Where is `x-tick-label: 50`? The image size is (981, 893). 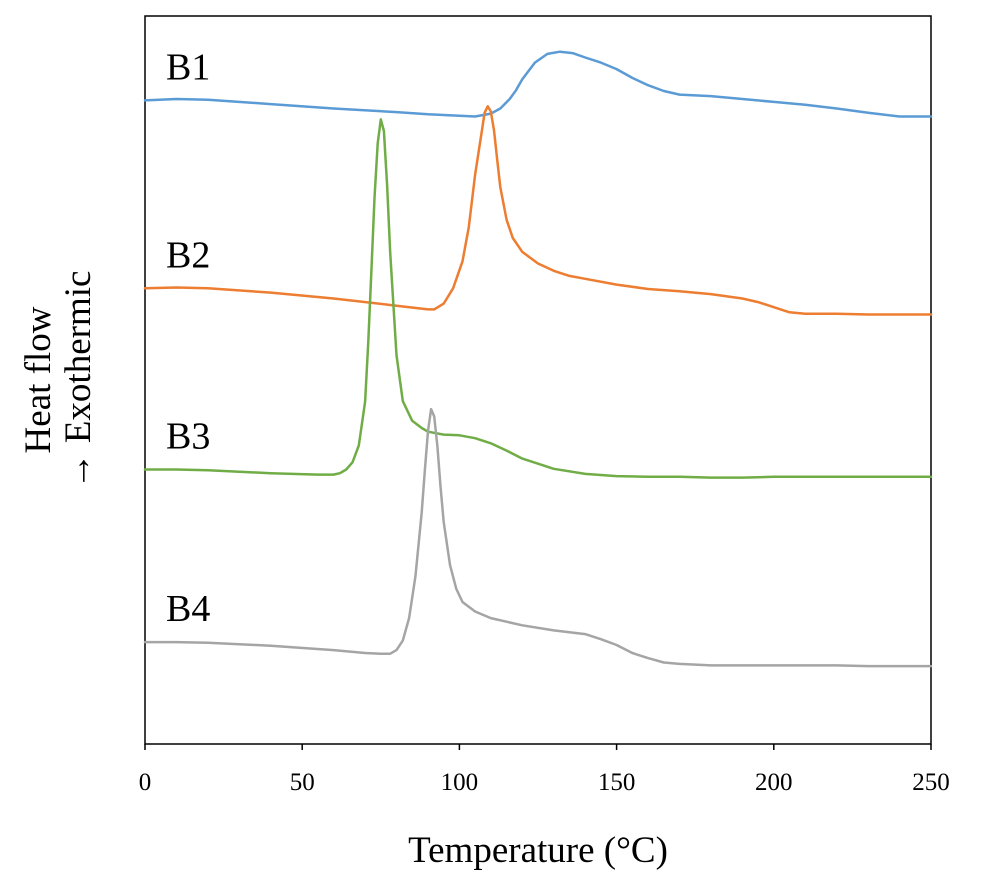 x-tick-label: 50 is located at coordinates (302, 782).